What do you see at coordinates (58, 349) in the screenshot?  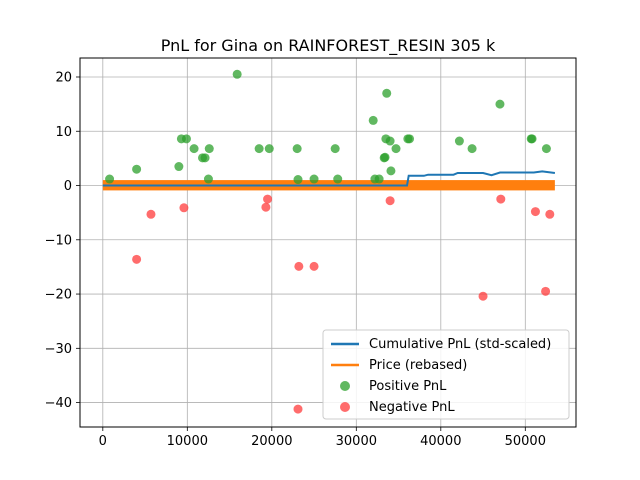 I see `y-tick-label: −30` at bounding box center [58, 349].